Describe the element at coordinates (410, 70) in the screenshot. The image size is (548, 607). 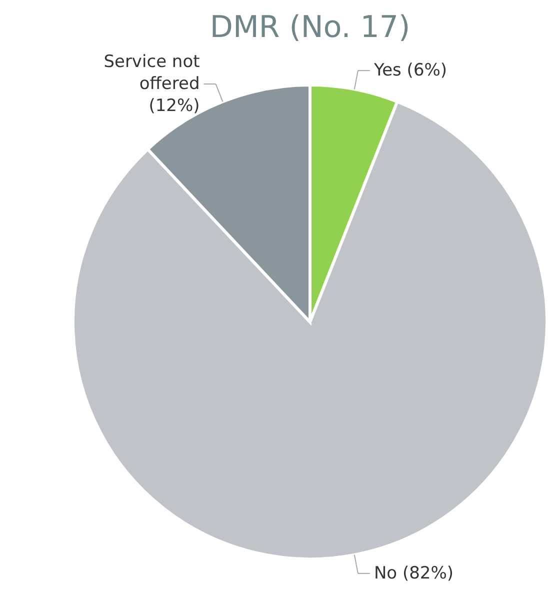
I see `slice-label: Yes (6%)` at that location.